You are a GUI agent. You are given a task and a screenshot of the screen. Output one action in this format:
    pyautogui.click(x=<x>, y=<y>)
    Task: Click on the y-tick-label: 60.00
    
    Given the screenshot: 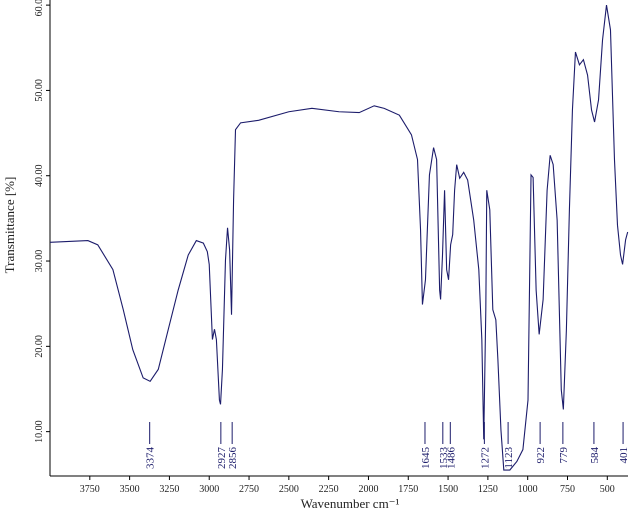 What is the action you would take?
    pyautogui.click(x=39, y=8)
    